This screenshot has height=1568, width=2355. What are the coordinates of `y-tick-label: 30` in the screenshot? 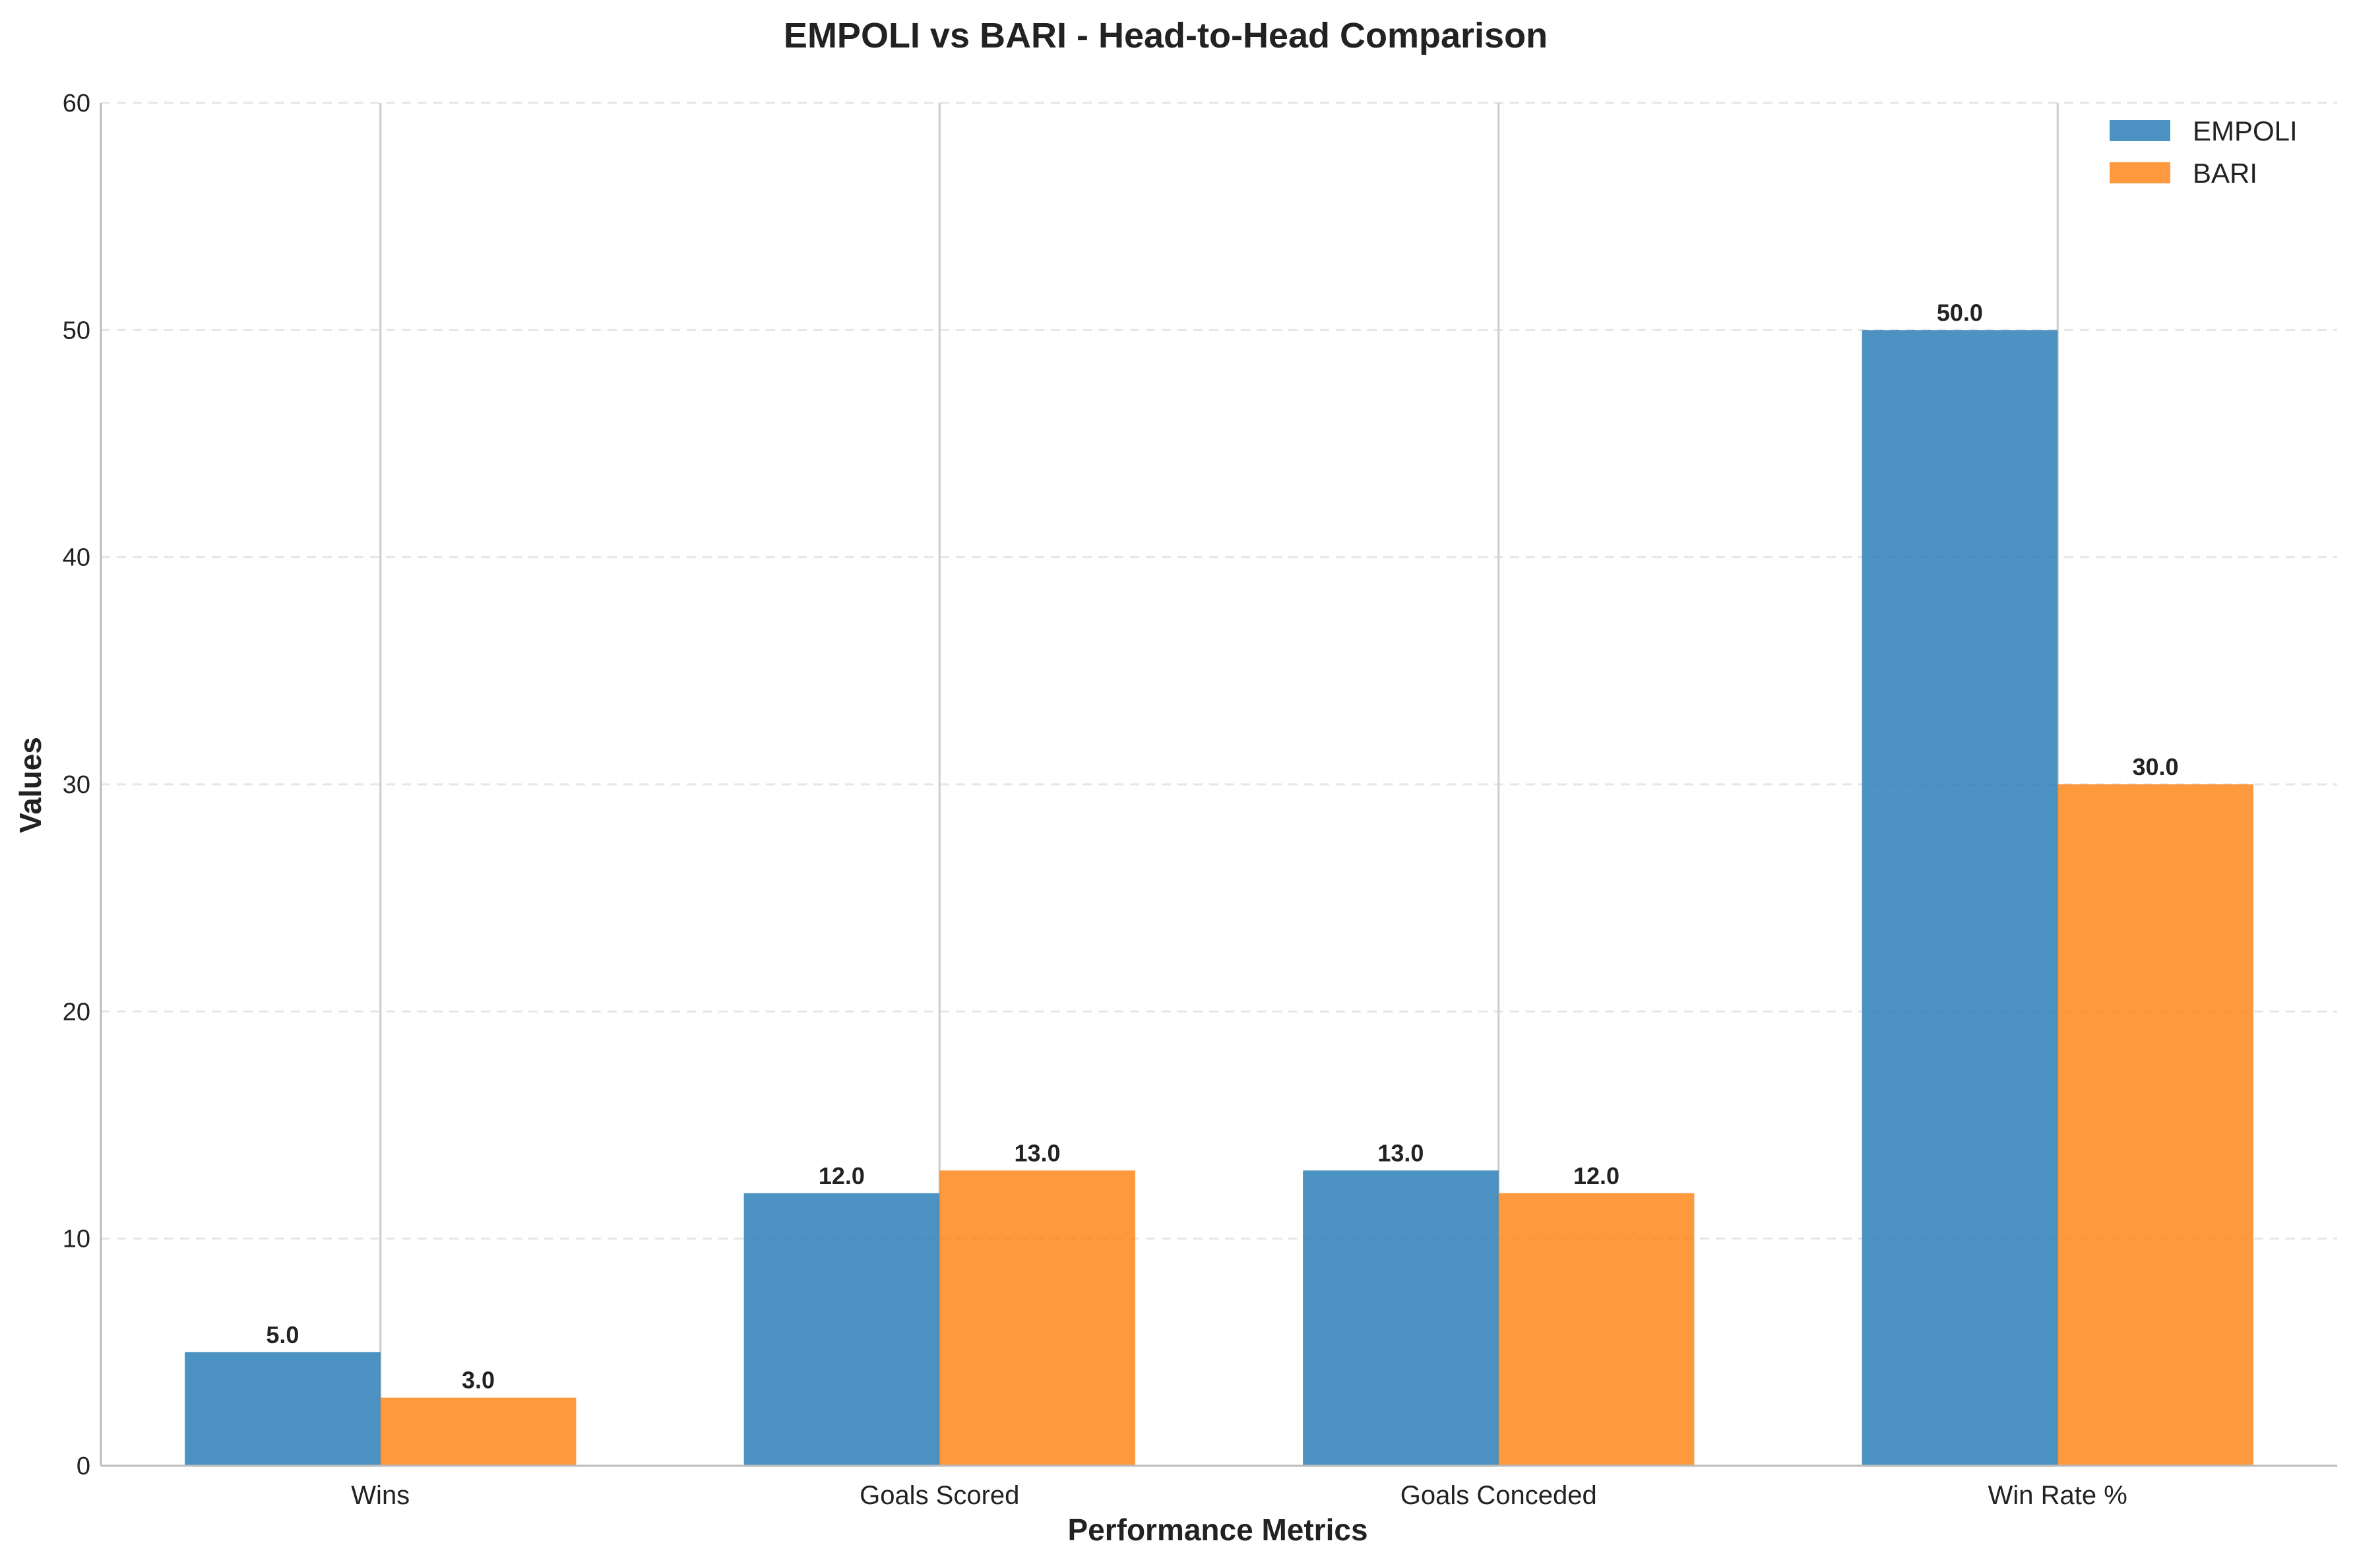 It's located at (76, 785).